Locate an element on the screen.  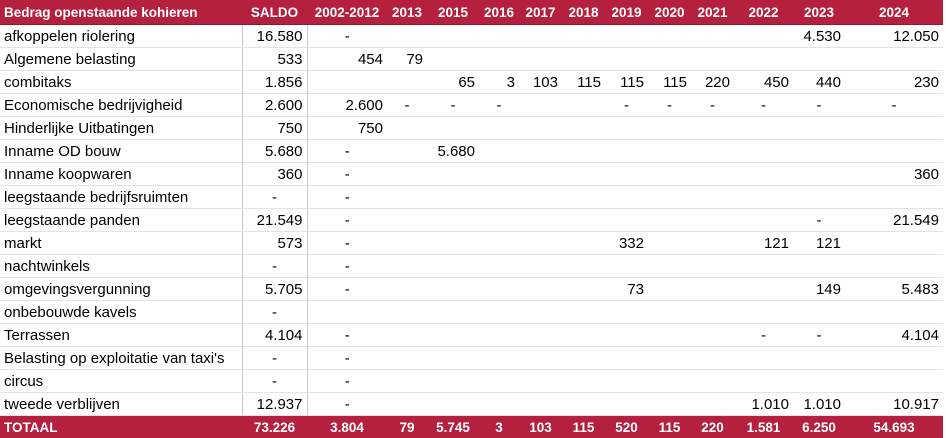
row-label: tweede verblijven is located at coordinates (121, 404).